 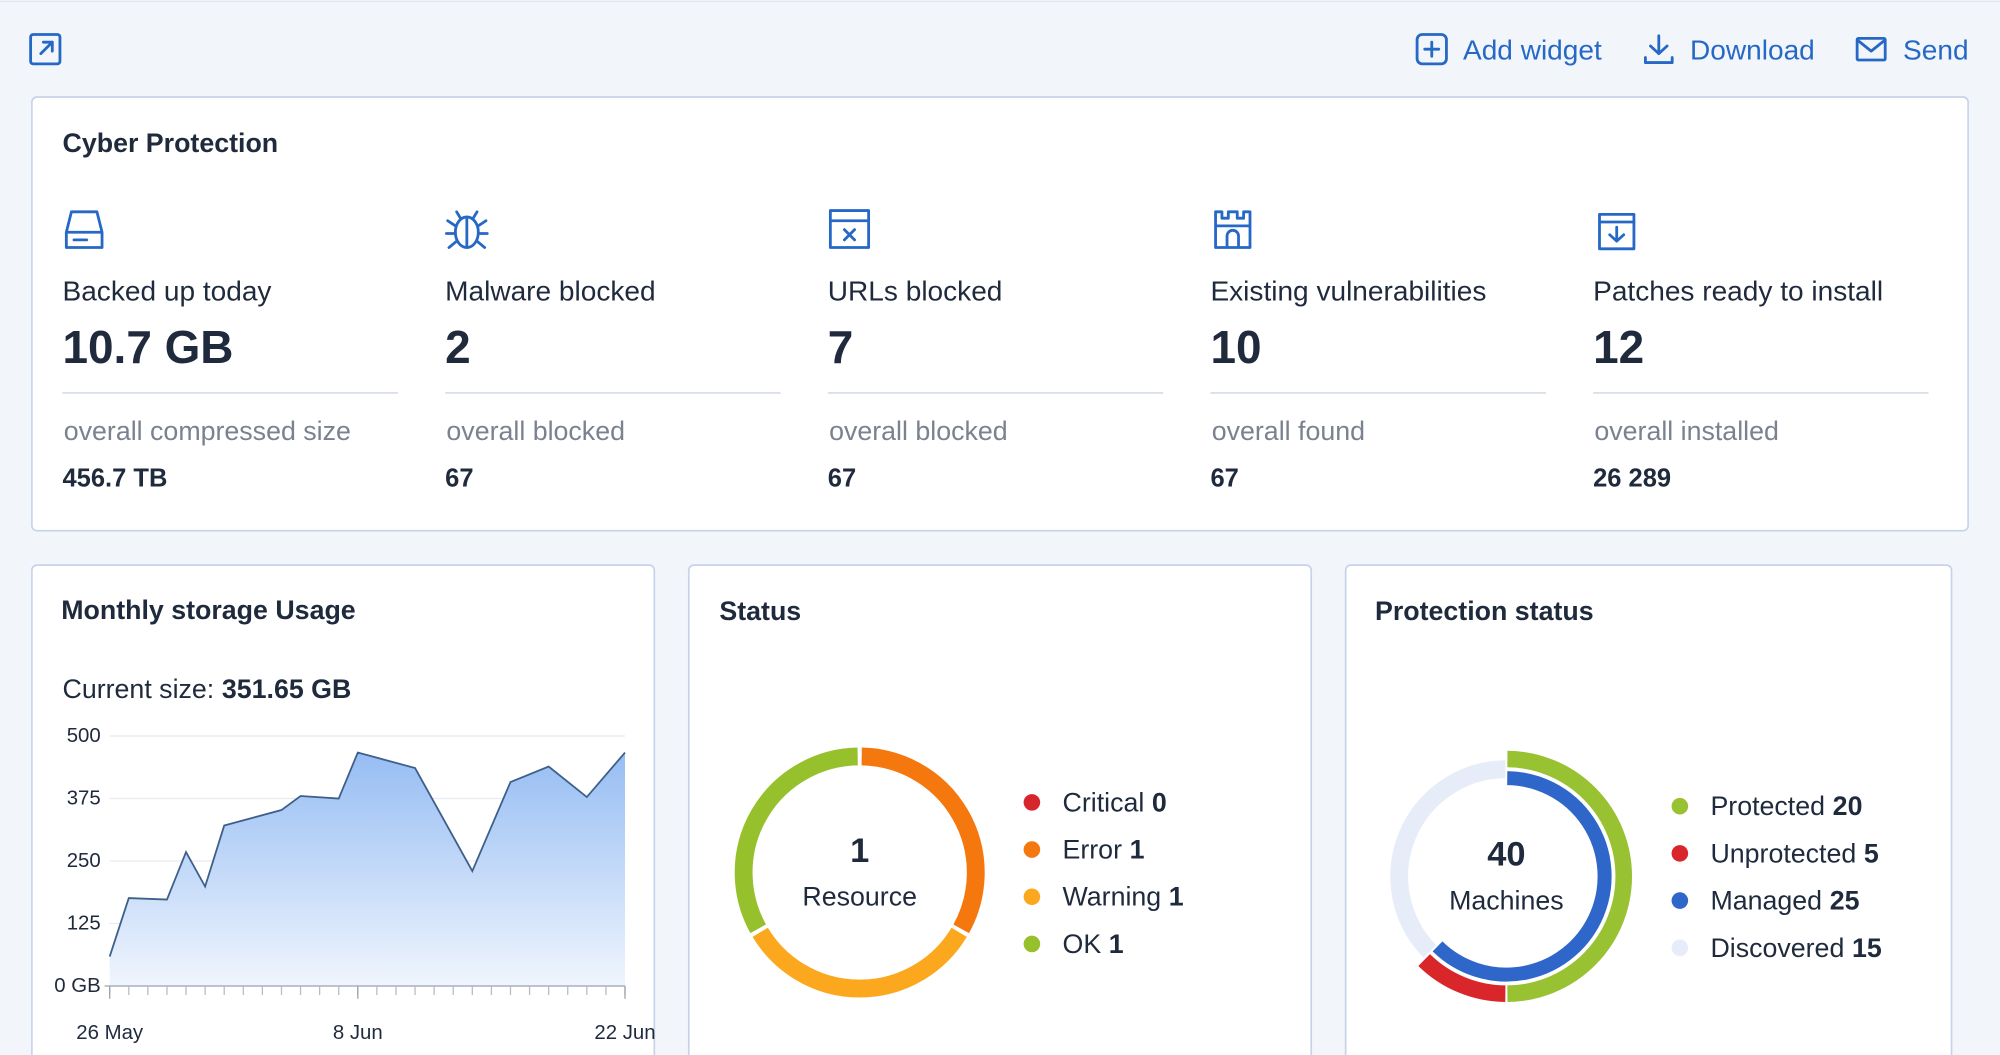 What do you see at coordinates (84, 229) in the screenshot?
I see `disk-icon` at bounding box center [84, 229].